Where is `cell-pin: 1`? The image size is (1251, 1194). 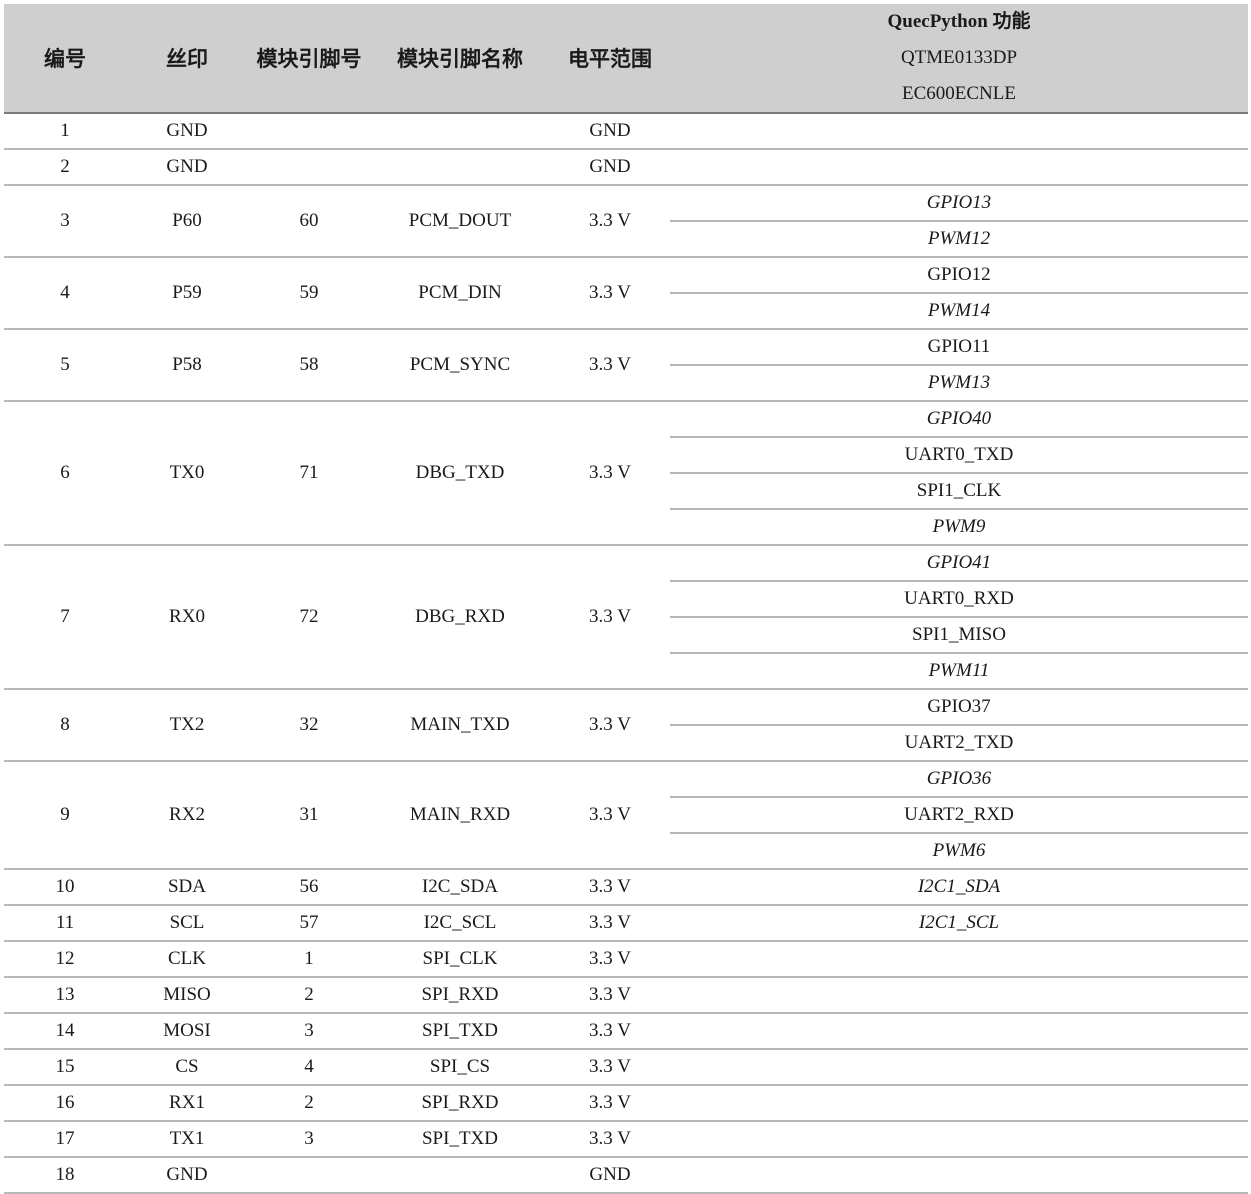
cell-pin: 1 is located at coordinates (309, 959).